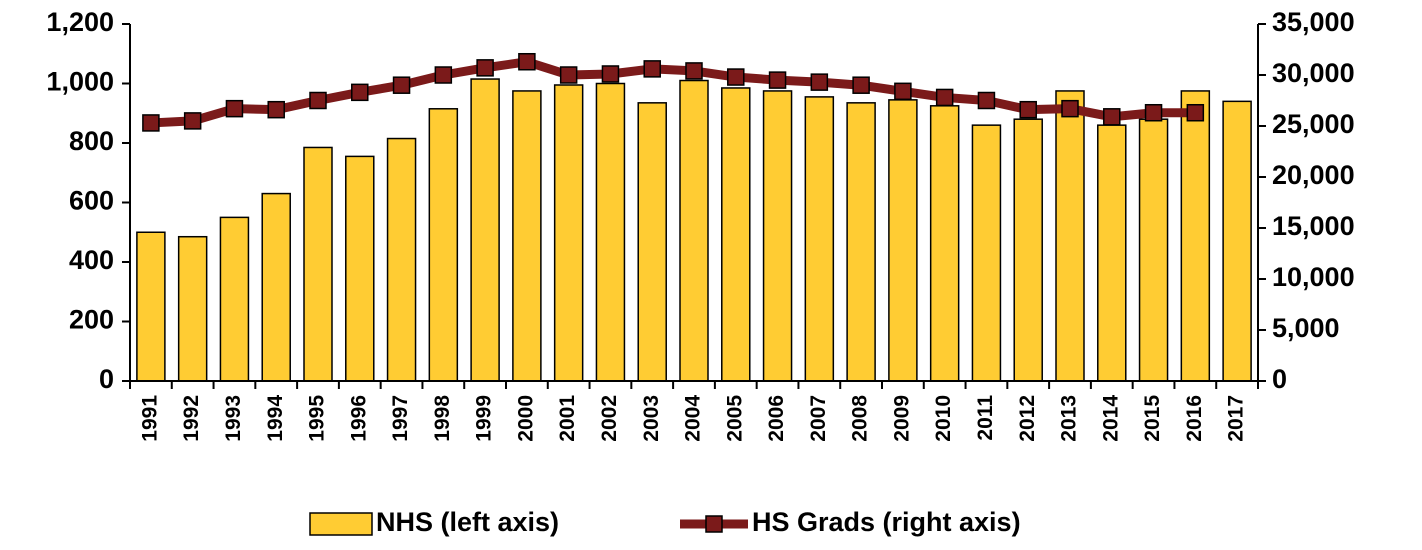 This screenshot has width=1422, height=550. What do you see at coordinates (467, 522) in the screenshot?
I see `legend-label: NHS (left axis)` at bounding box center [467, 522].